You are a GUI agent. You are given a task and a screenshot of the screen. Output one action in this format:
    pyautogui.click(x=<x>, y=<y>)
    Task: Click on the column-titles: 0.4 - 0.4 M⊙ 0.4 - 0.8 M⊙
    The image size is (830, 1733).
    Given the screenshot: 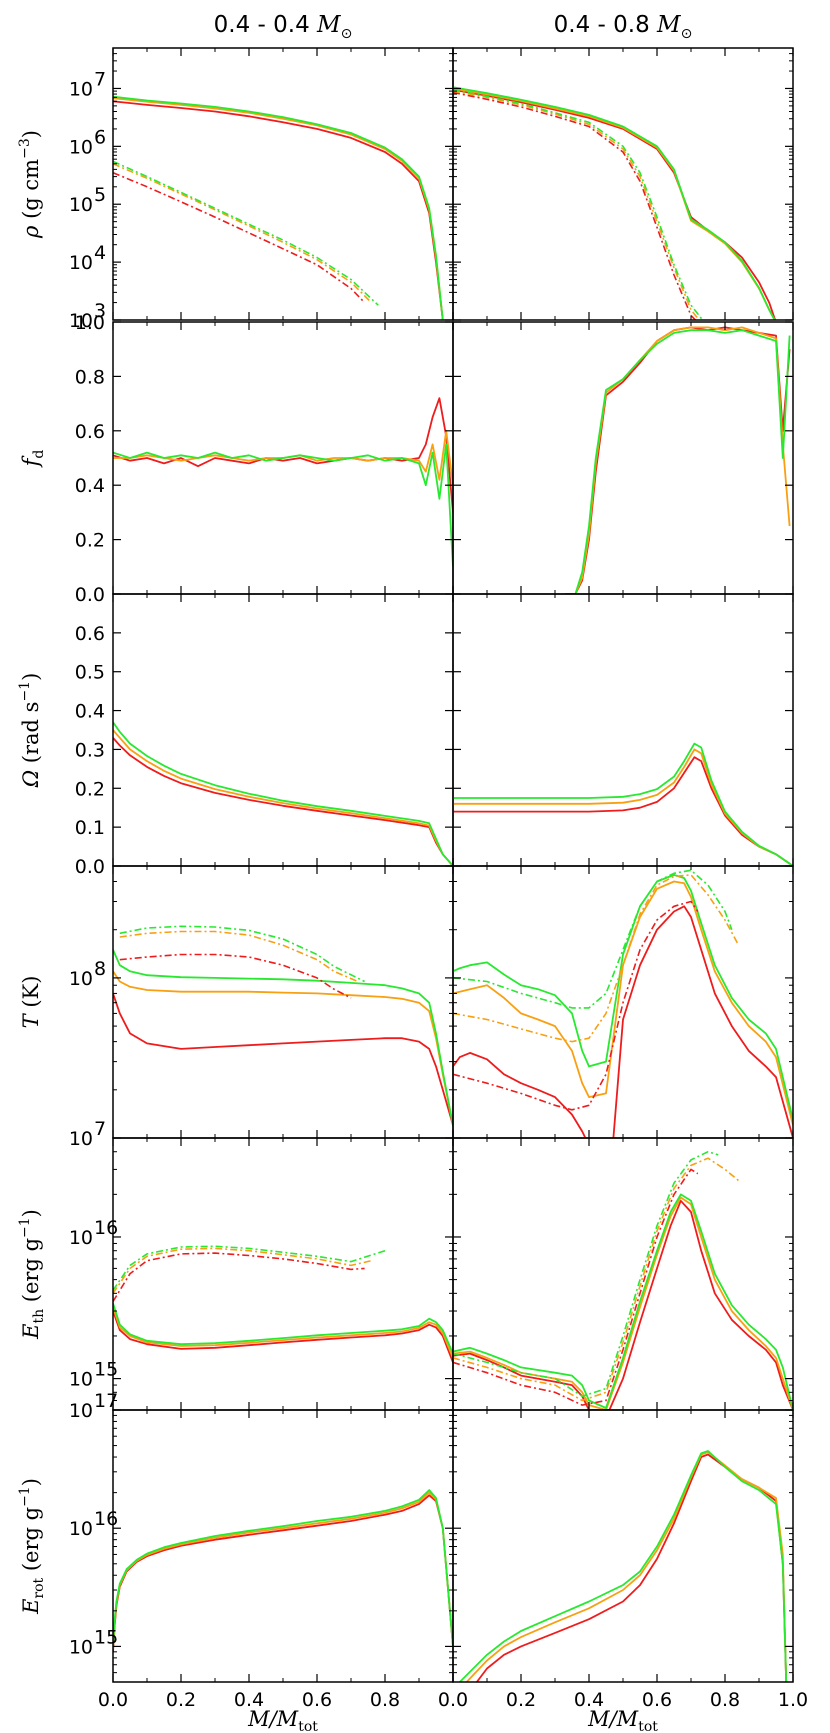 What is the action you would take?
    pyautogui.click(x=453, y=27)
    